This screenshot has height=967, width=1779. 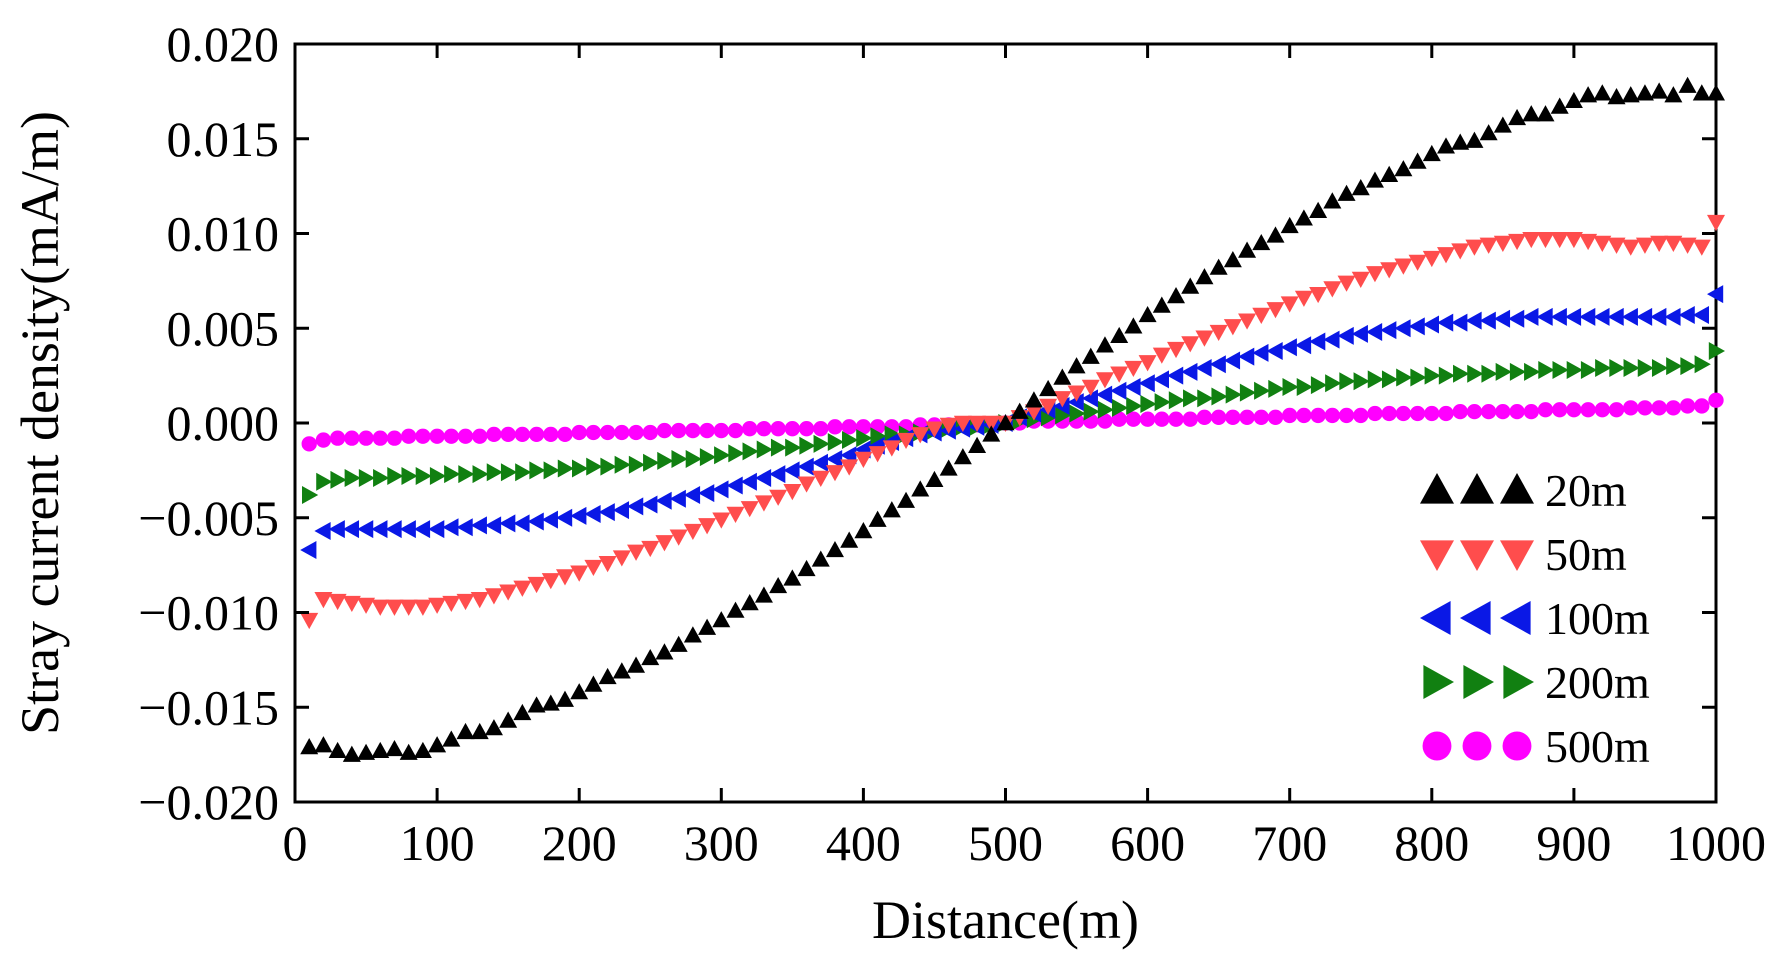 What do you see at coordinates (437, 843) in the screenshot?
I see `x-tick-label: 100` at bounding box center [437, 843].